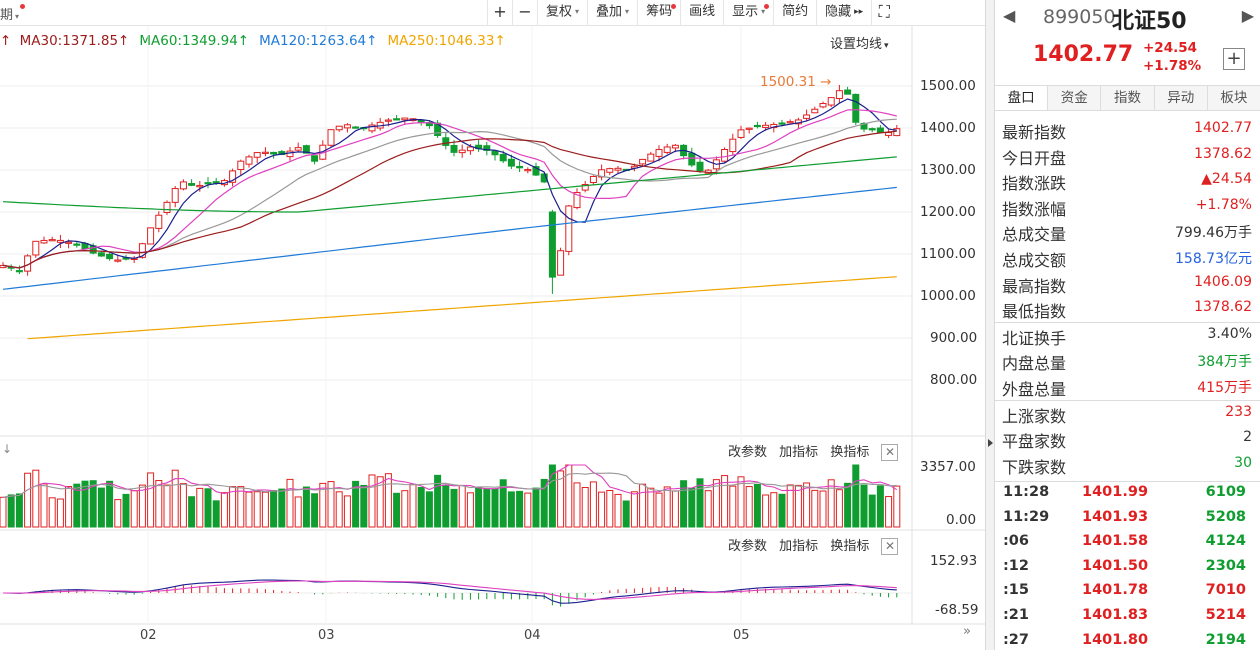  What do you see at coordinates (562, 13) in the screenshot?
I see `adjust-button: 复权 ▾` at bounding box center [562, 13].